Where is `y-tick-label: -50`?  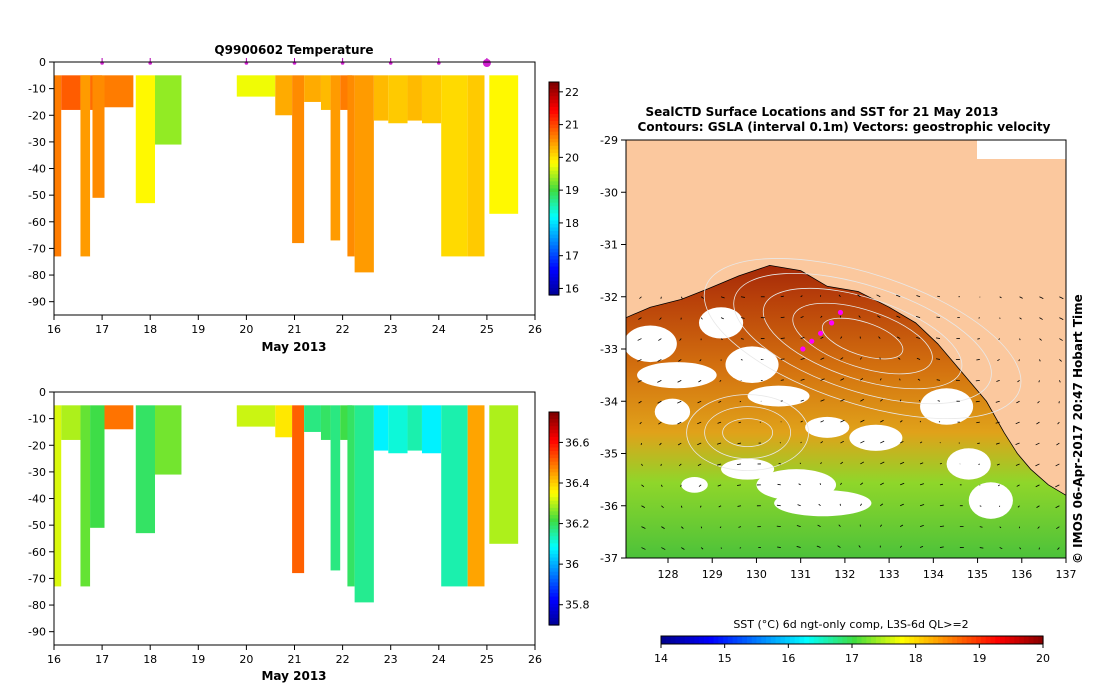 y-tick-label: -50 is located at coordinates (37, 525).